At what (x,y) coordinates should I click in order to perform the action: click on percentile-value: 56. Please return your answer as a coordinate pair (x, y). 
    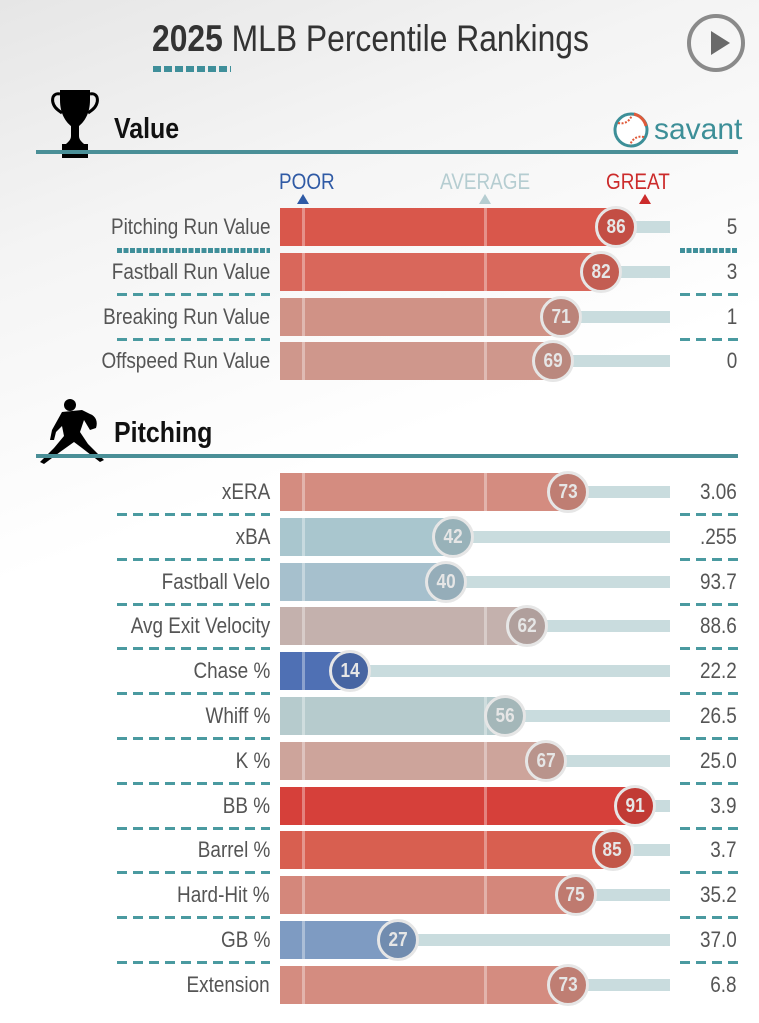
    Looking at the image, I should click on (505, 716).